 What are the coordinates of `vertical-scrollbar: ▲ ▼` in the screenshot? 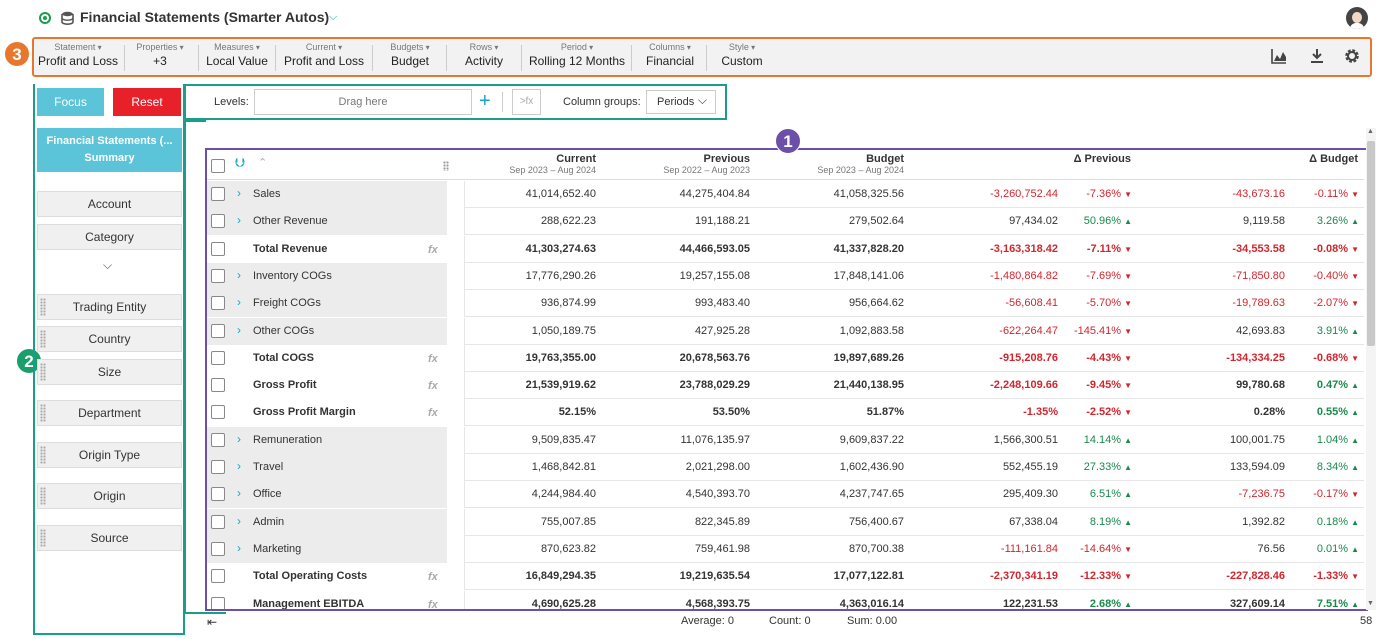 It's located at (1371, 369).